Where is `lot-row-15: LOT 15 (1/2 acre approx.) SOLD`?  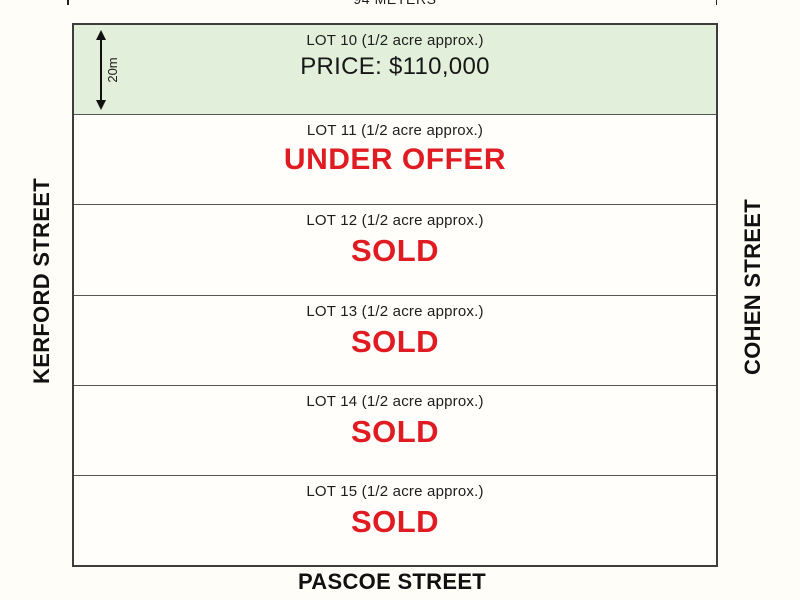 lot-row-15: LOT 15 (1/2 acre approx.) SOLD is located at coordinates (395, 519).